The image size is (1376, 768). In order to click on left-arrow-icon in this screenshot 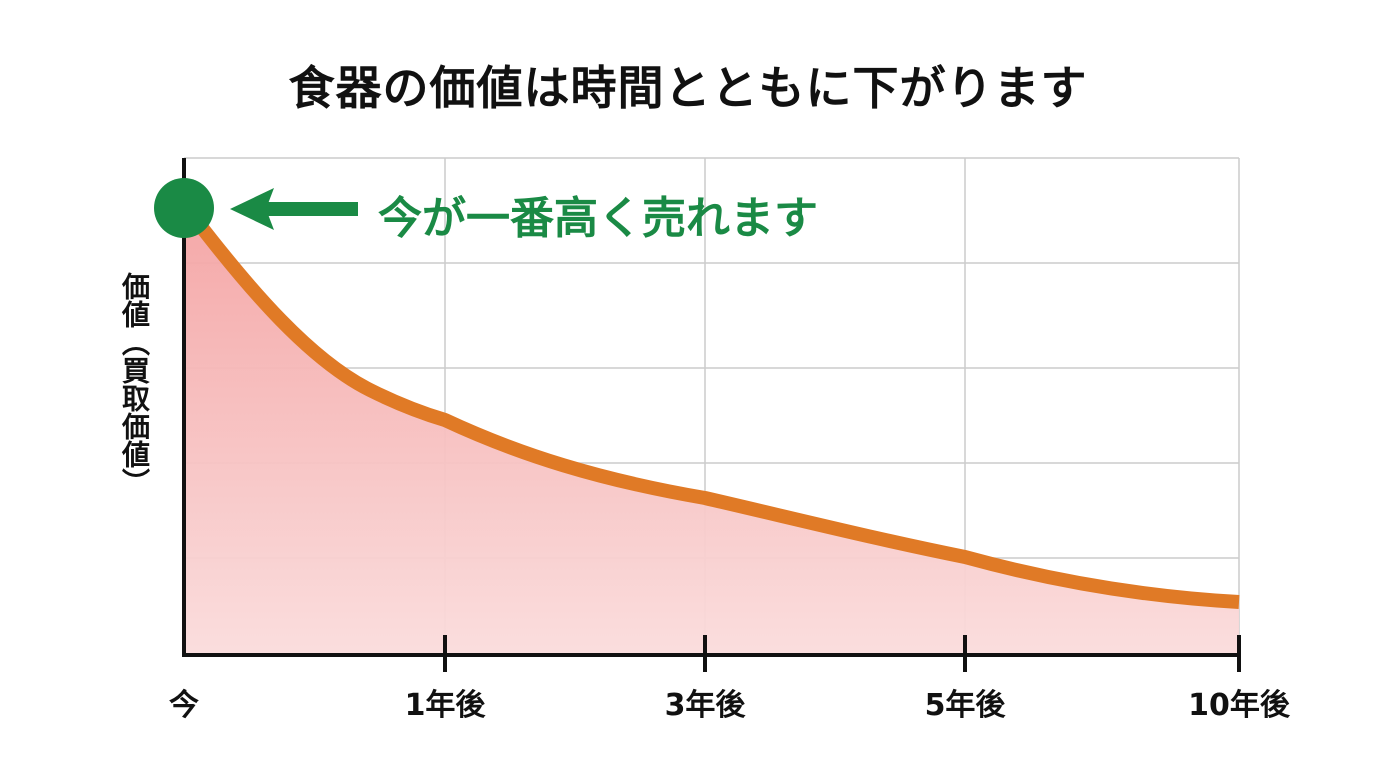, I will do `click(294, 209)`.